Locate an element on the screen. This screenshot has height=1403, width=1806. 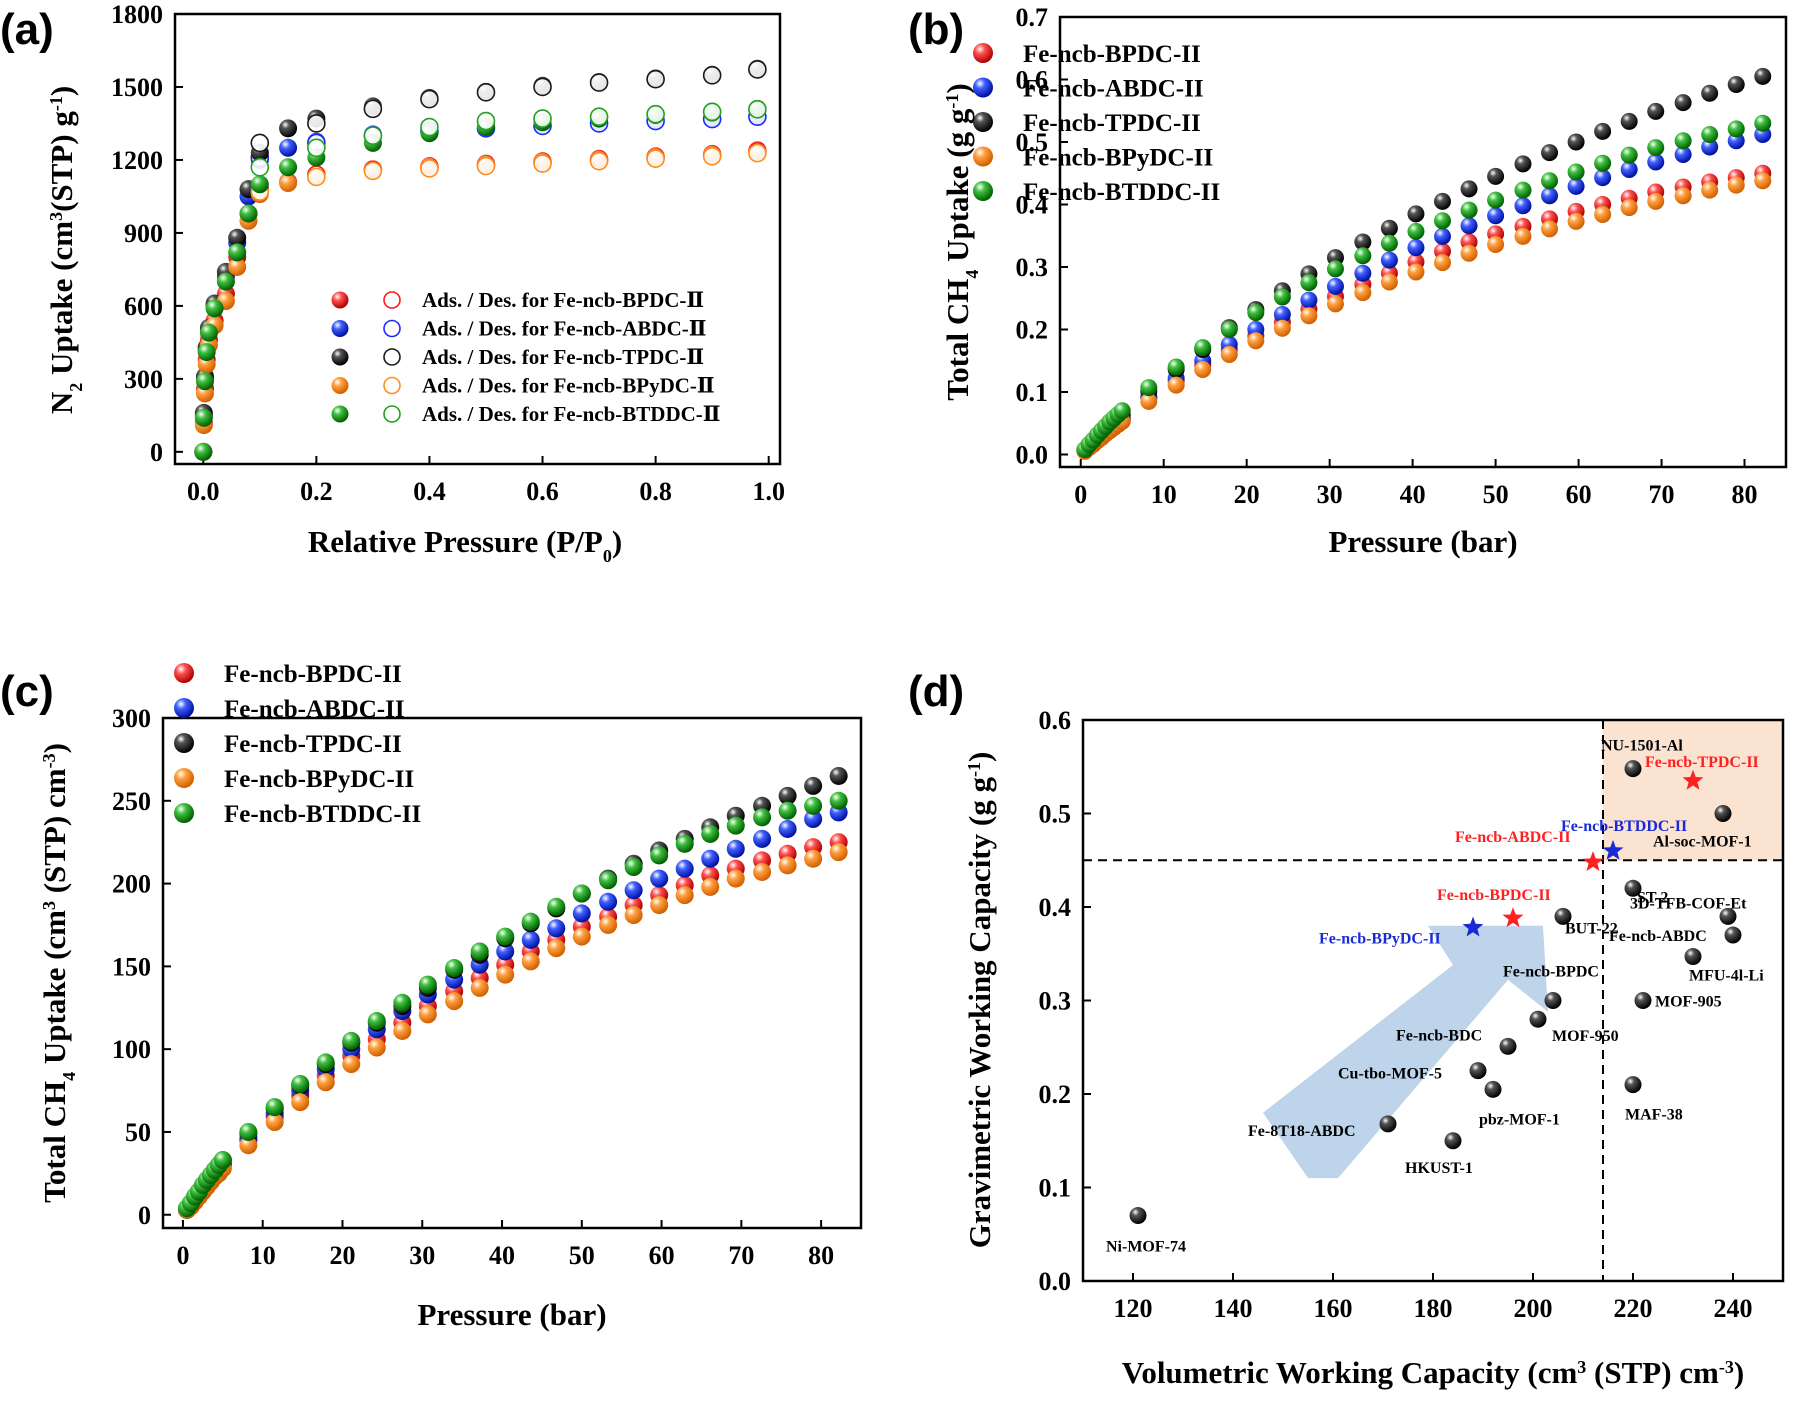
plot-c-frame is located at coordinates (512, 973).